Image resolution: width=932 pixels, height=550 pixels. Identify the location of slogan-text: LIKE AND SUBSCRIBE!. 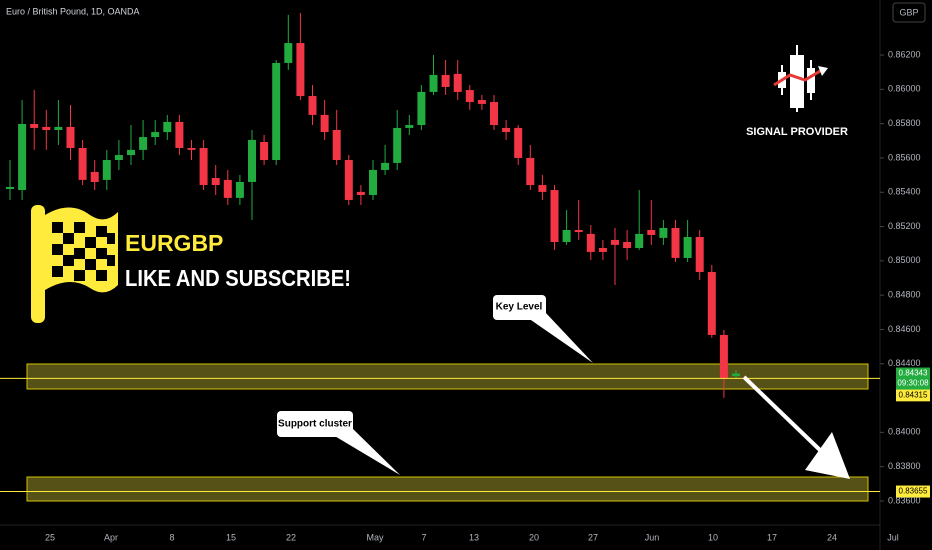
(238, 278).